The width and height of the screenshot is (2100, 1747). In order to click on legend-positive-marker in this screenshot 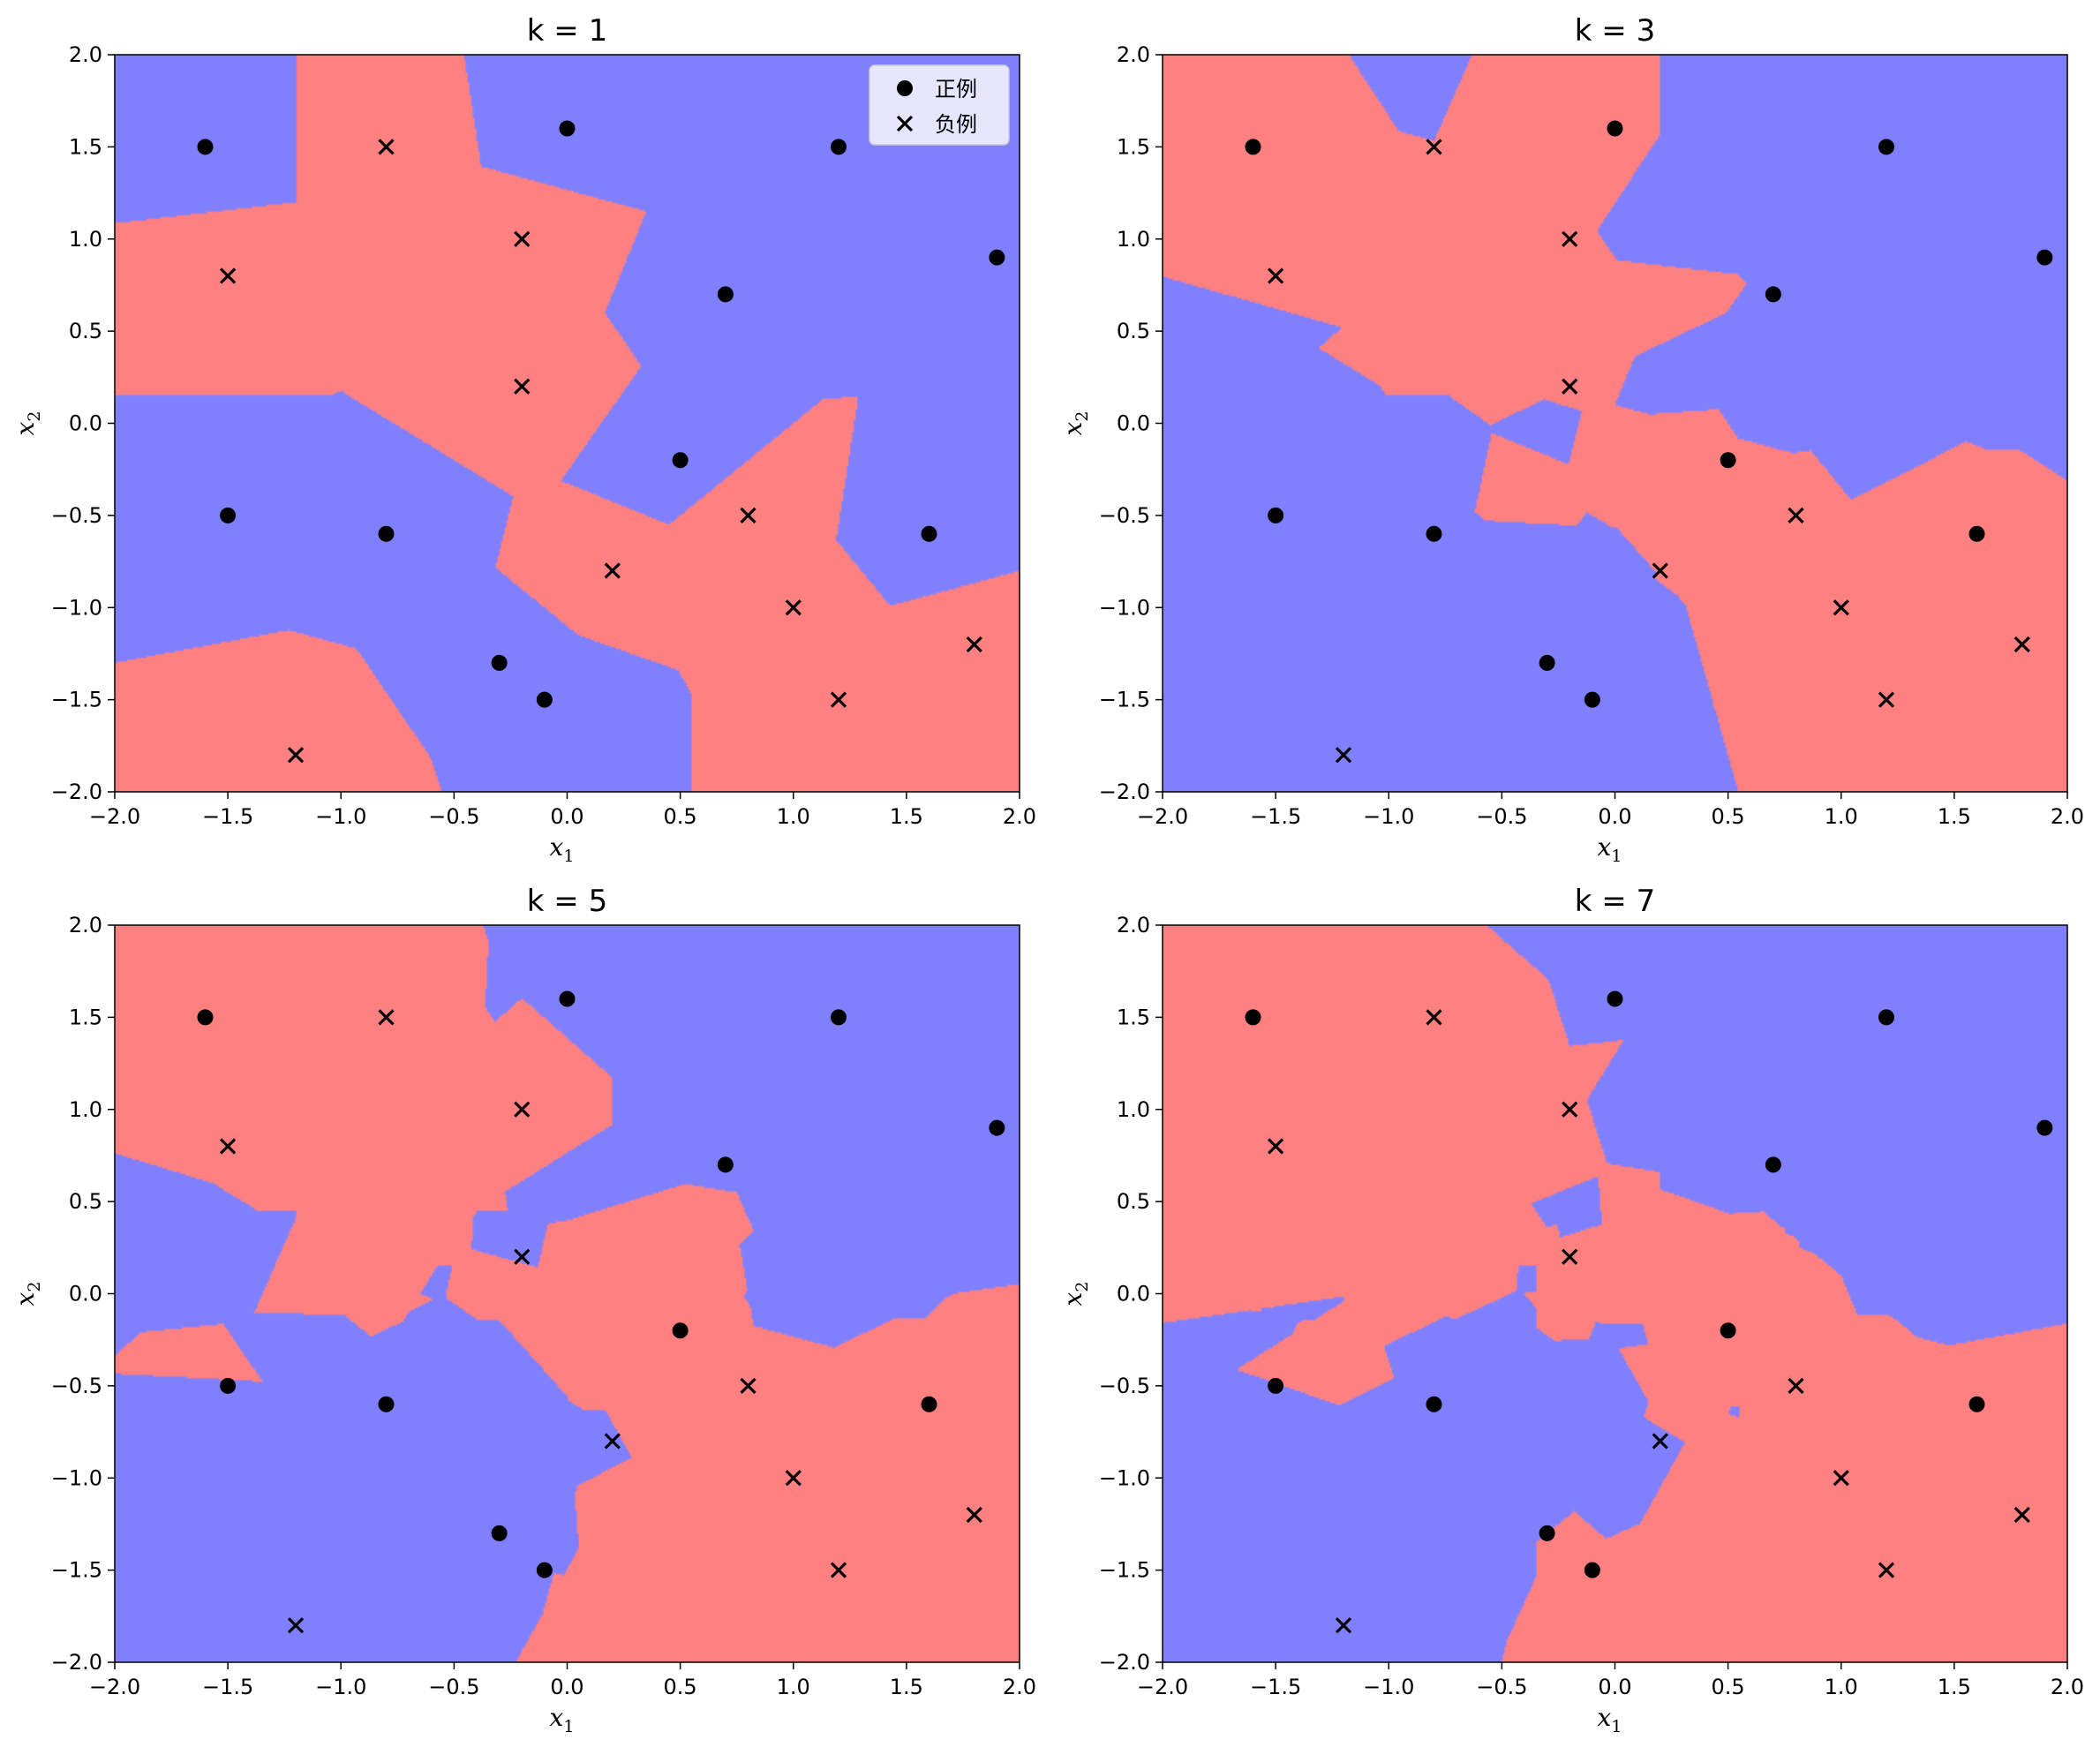, I will do `click(905, 88)`.